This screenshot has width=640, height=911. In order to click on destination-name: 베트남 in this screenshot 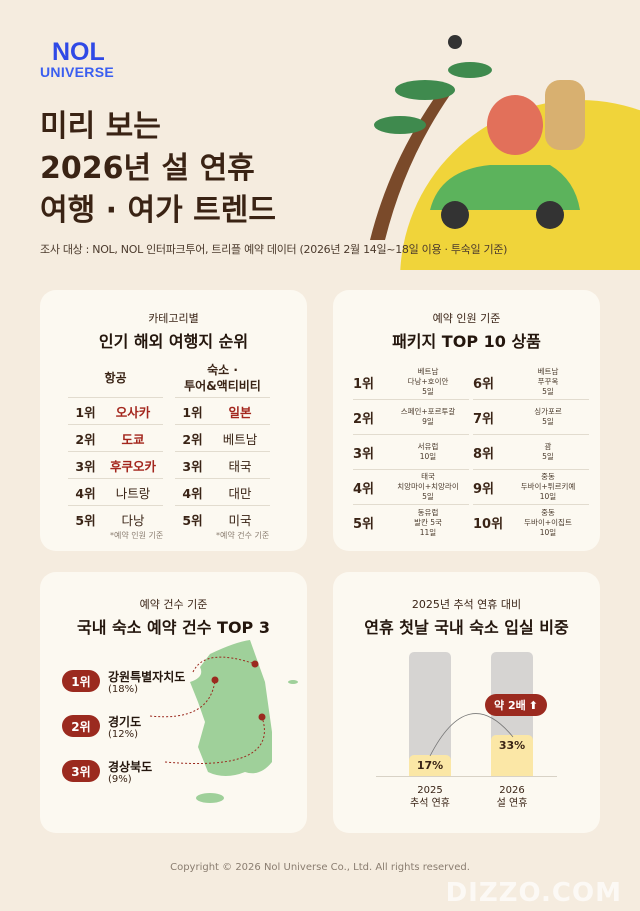, I will do `click(240, 439)`.